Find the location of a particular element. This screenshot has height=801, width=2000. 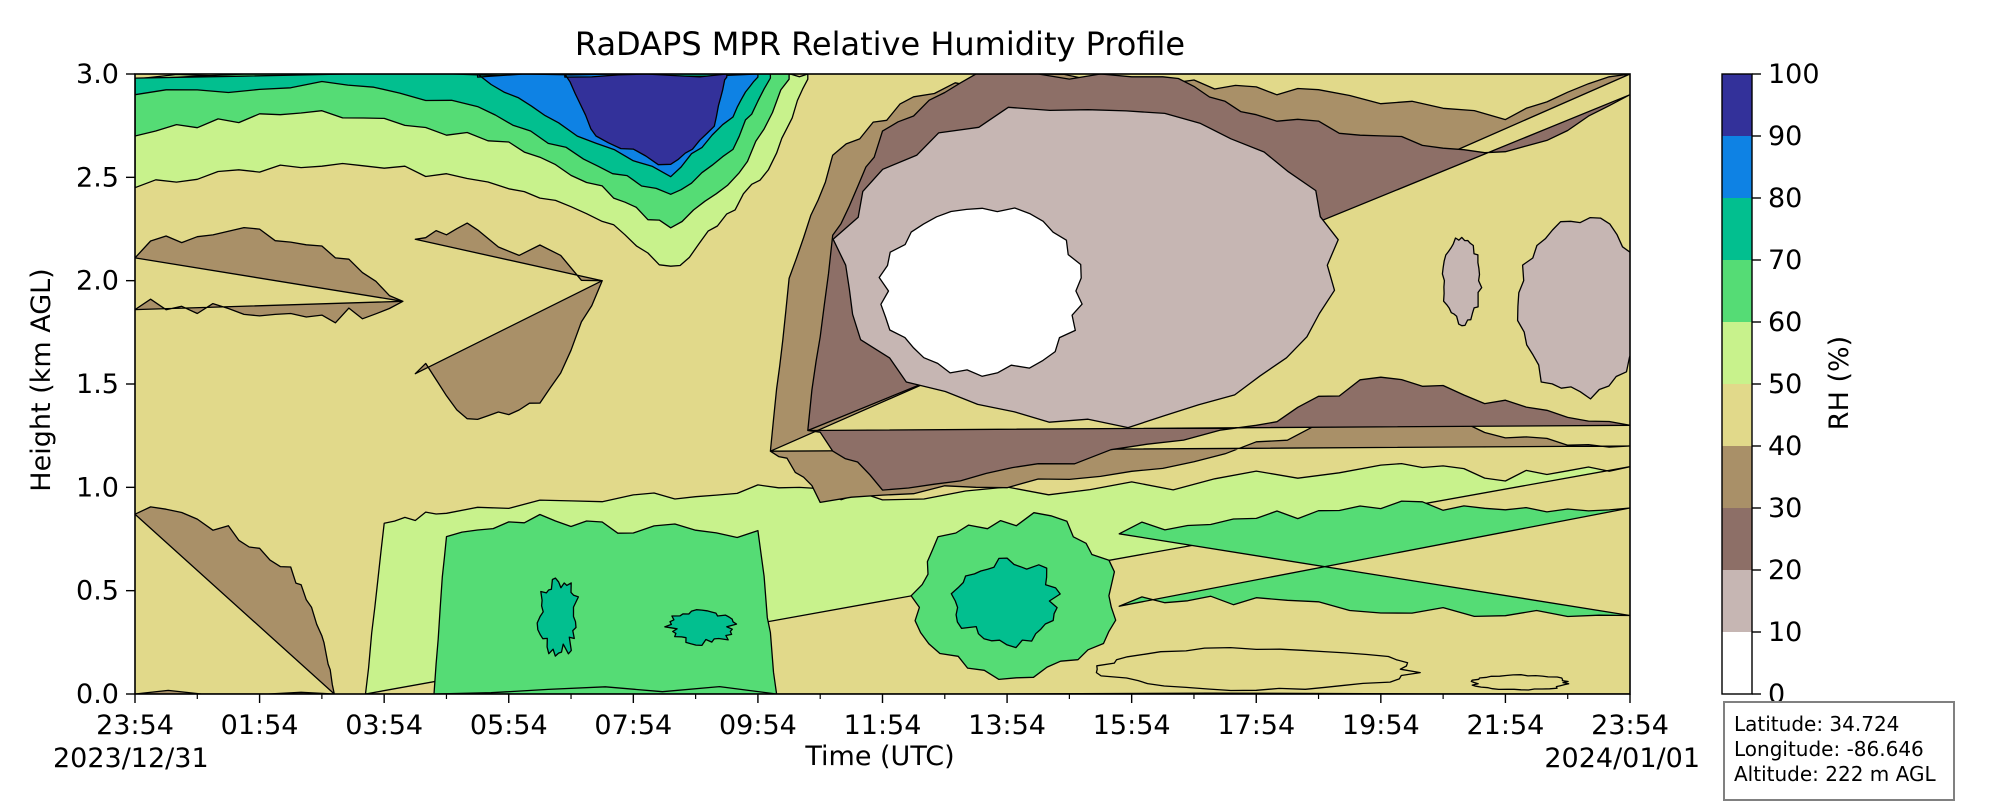

colorbar-tick-label: 40 is located at coordinates (1785, 446).